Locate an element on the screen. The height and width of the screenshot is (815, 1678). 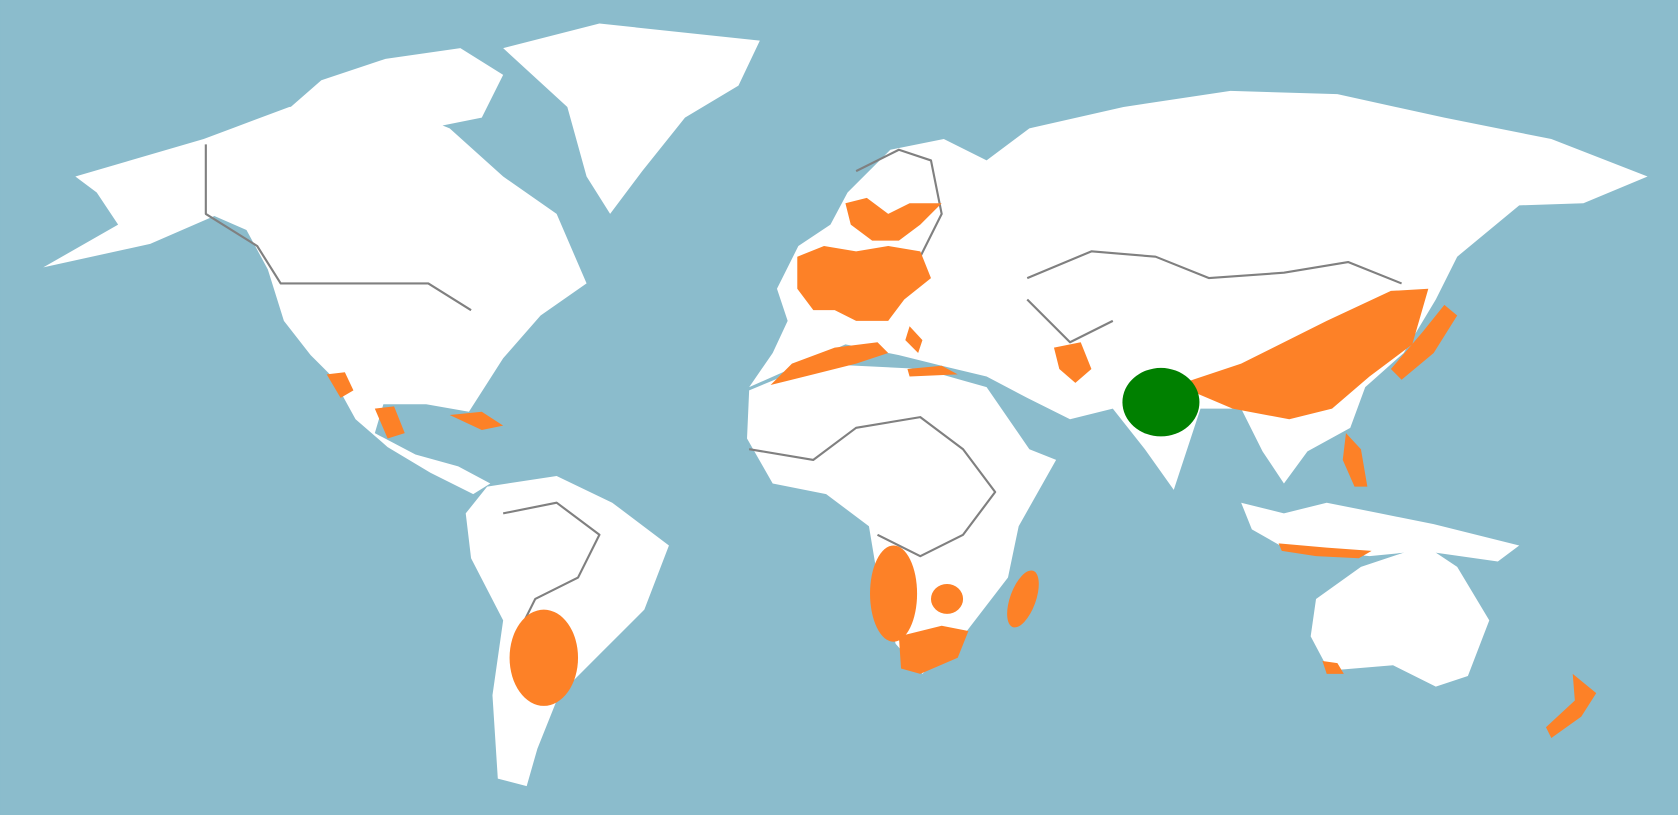
mexico-south is located at coordinates (389, 422).